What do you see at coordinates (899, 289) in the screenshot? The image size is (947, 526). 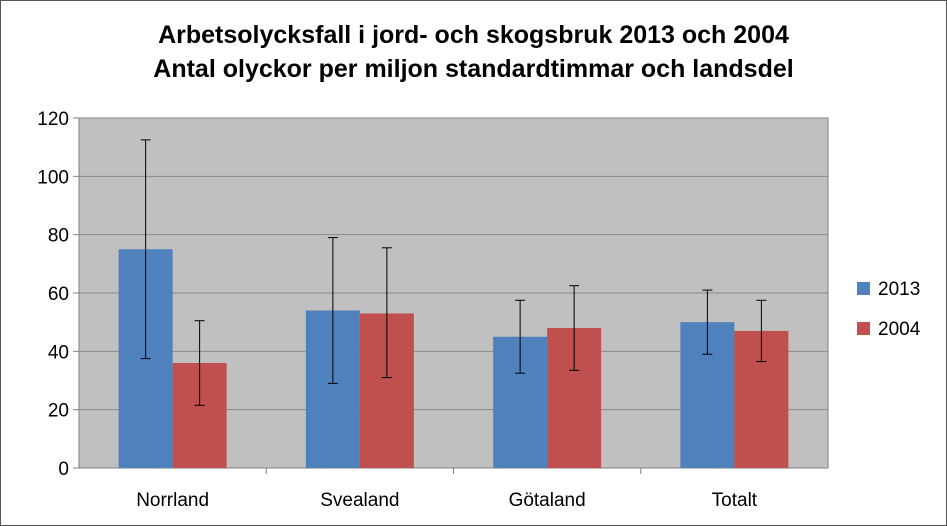 I see `legend-label-2013: 2013` at bounding box center [899, 289].